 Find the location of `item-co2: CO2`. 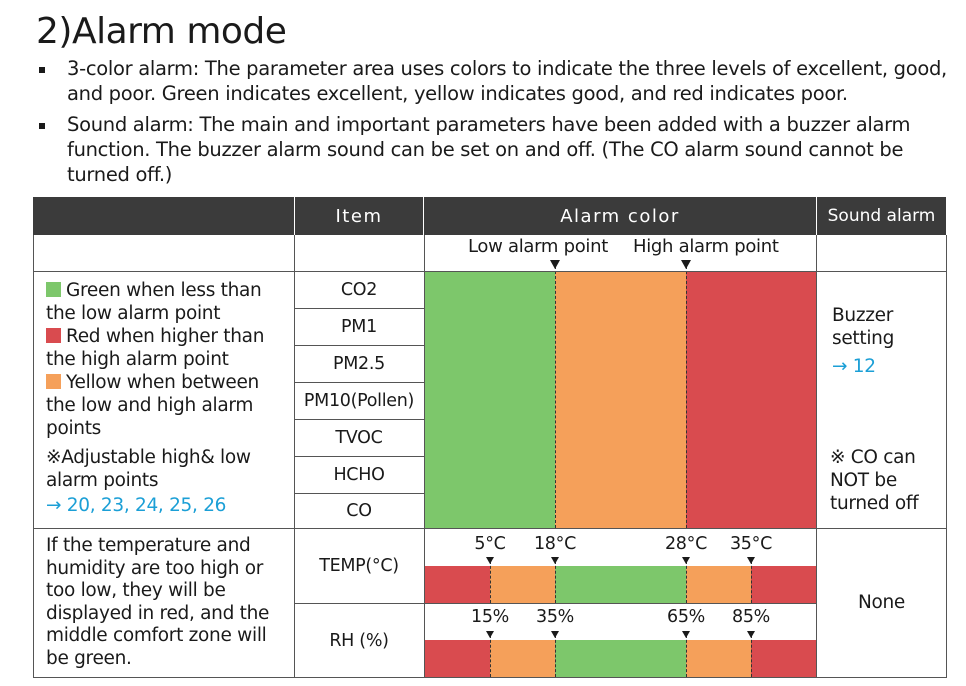

item-co2: CO2 is located at coordinates (359, 290).